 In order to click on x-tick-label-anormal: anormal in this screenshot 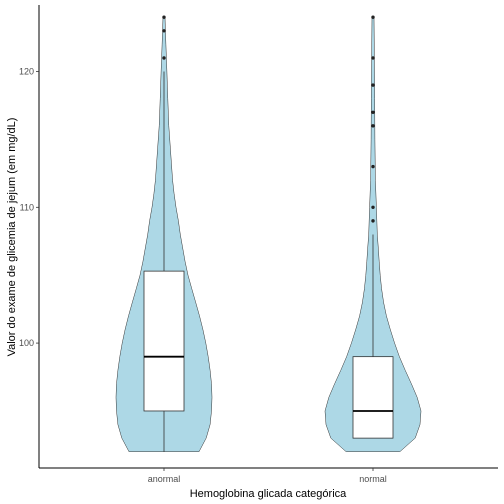, I will do `click(164, 479)`.